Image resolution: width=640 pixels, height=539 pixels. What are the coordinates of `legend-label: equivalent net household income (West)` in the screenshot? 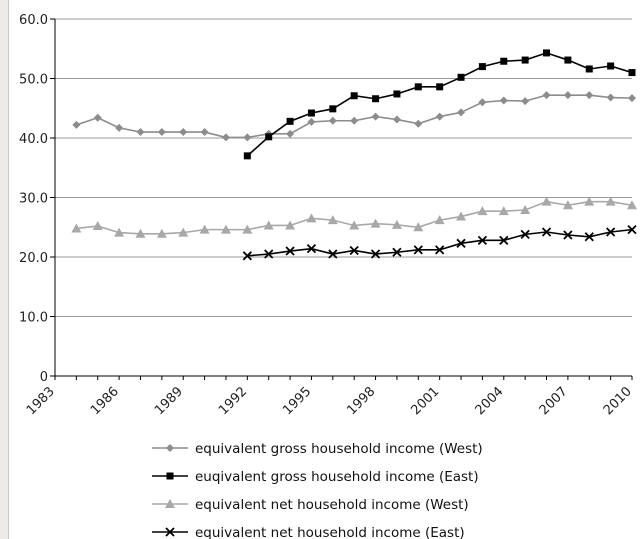 It's located at (332, 505).